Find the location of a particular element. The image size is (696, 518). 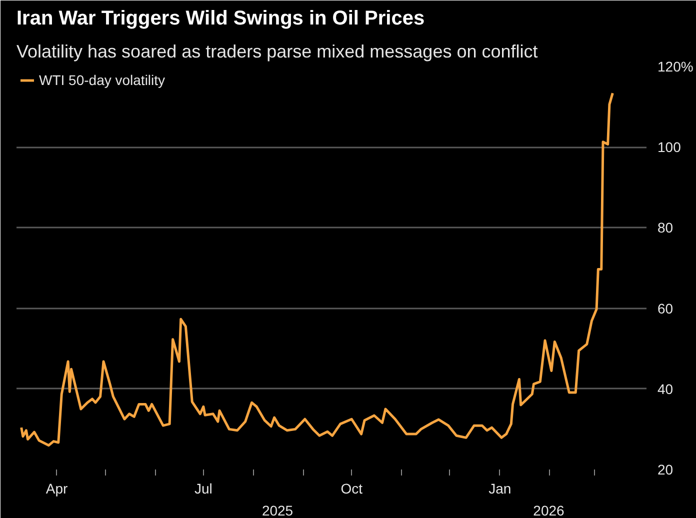

y-tick-label: 20 is located at coordinates (666, 470).